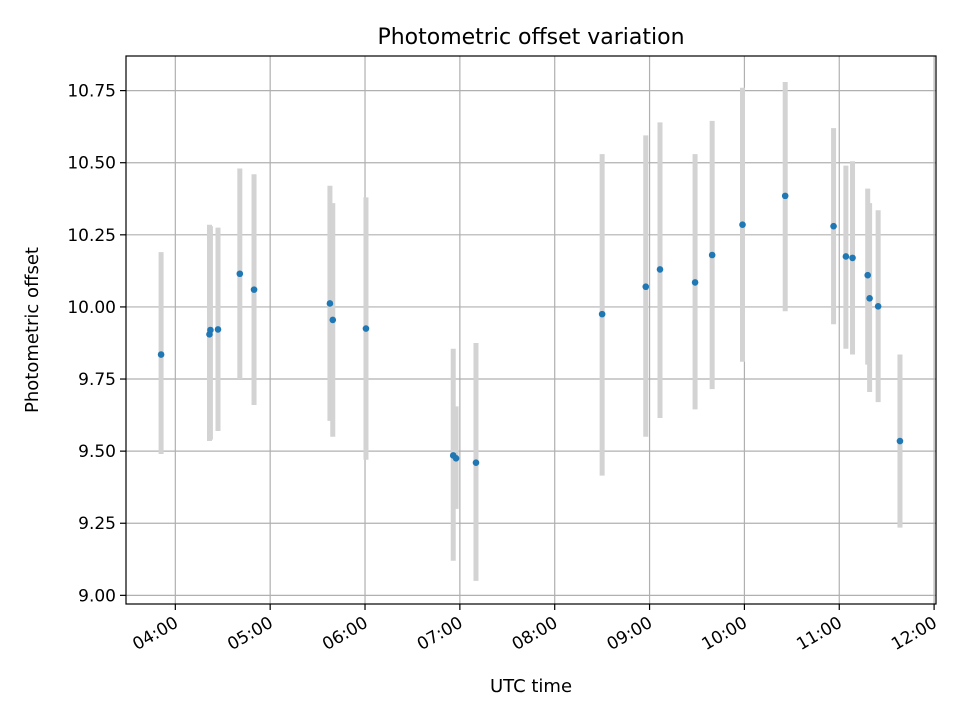 The height and width of the screenshot is (720, 960). Describe the element at coordinates (531, 686) in the screenshot. I see `x-axis-label: UTC time` at that location.